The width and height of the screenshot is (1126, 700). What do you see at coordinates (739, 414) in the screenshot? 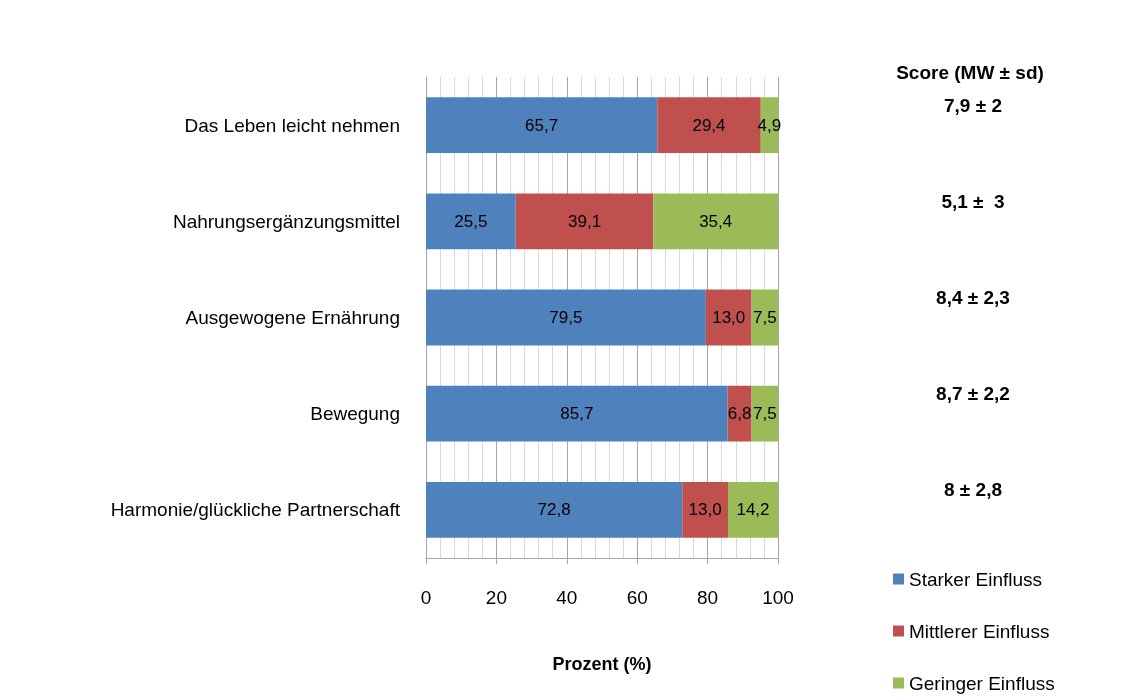
I see `data-label: 6,8` at bounding box center [739, 414].